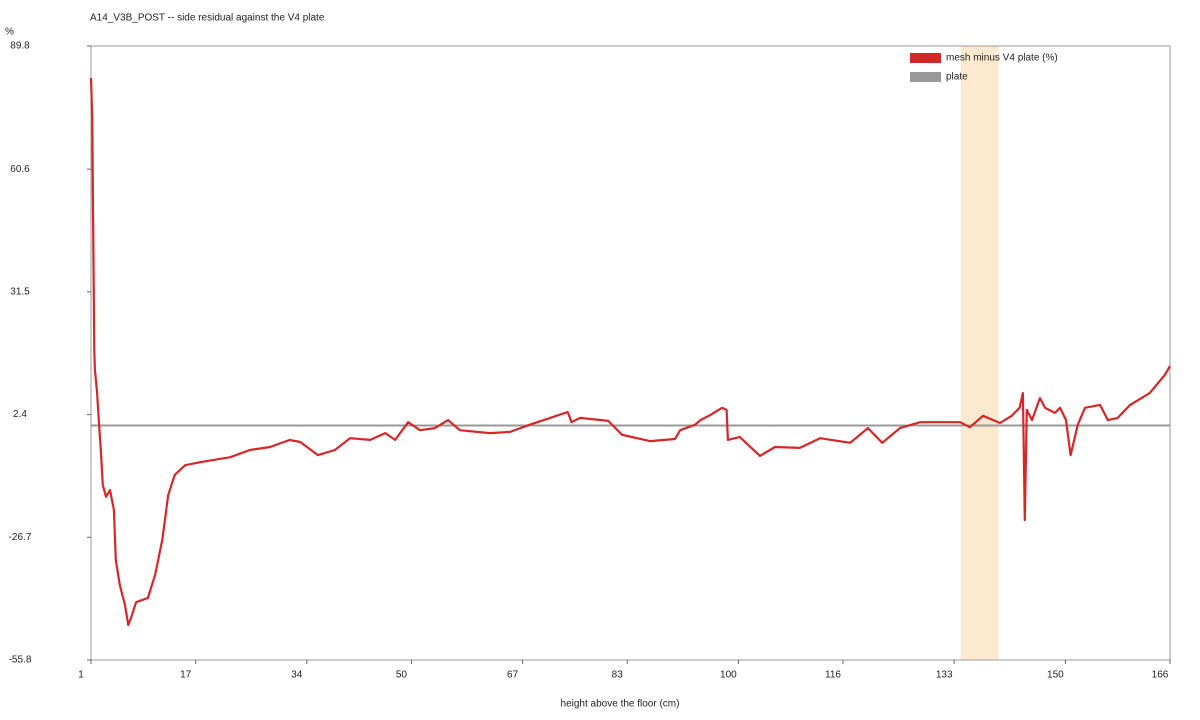 The image size is (1200, 720). I want to click on x-tick-label: 150, so click(1055, 675).